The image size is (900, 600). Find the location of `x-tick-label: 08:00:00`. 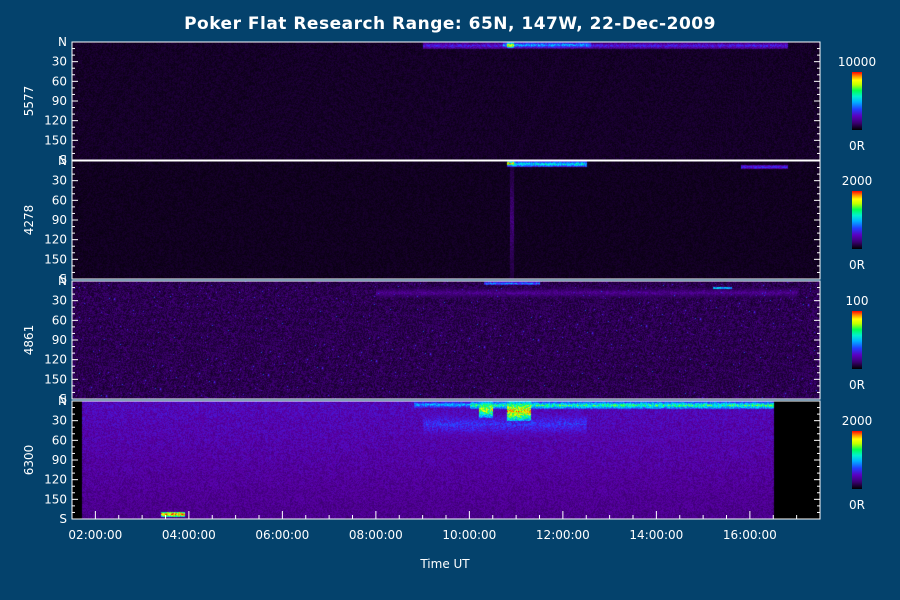

x-tick-label: 08:00:00 is located at coordinates (376, 535).